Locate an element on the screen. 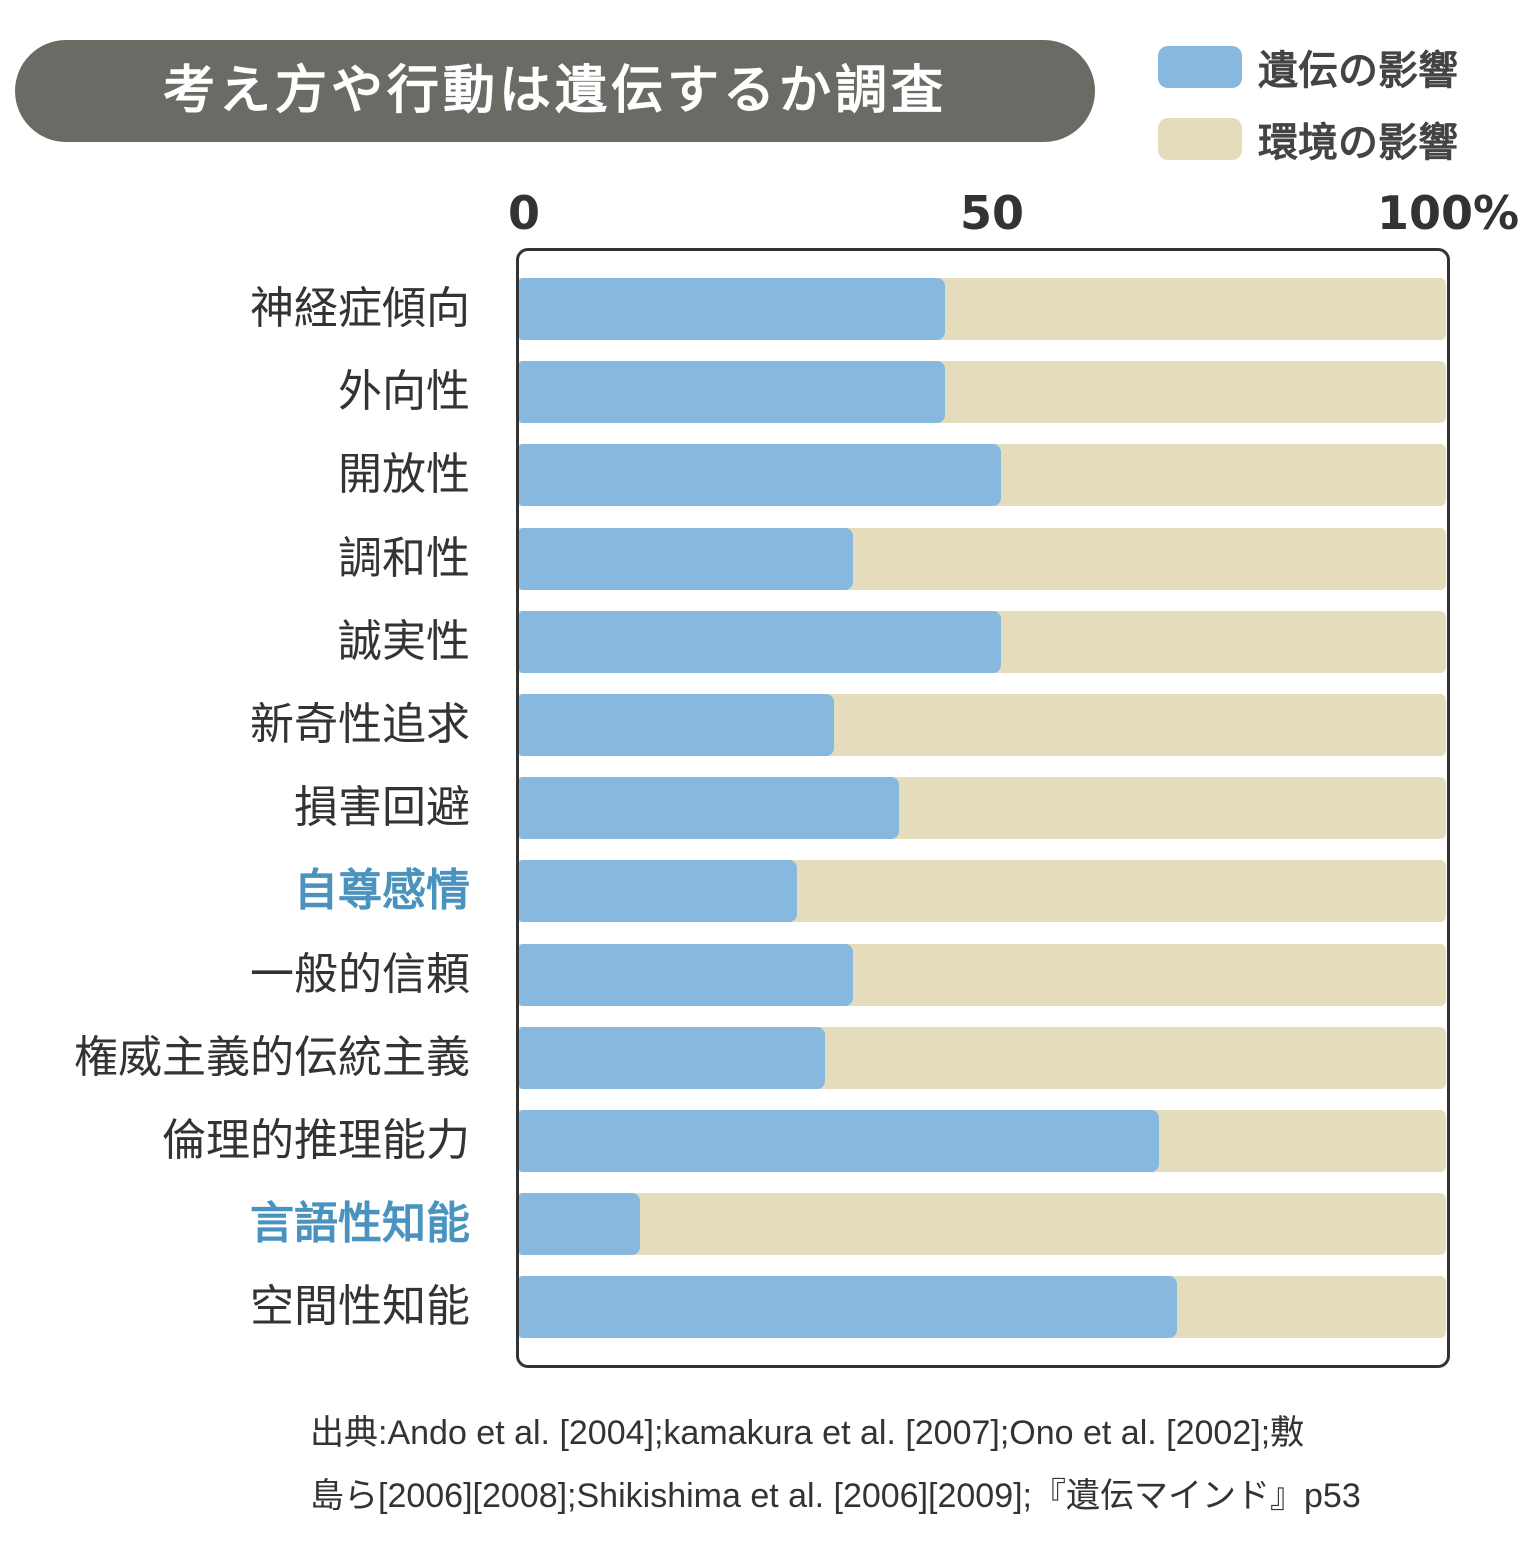 The image size is (1520, 1547). category-label: 開放性 is located at coordinates (404, 475).